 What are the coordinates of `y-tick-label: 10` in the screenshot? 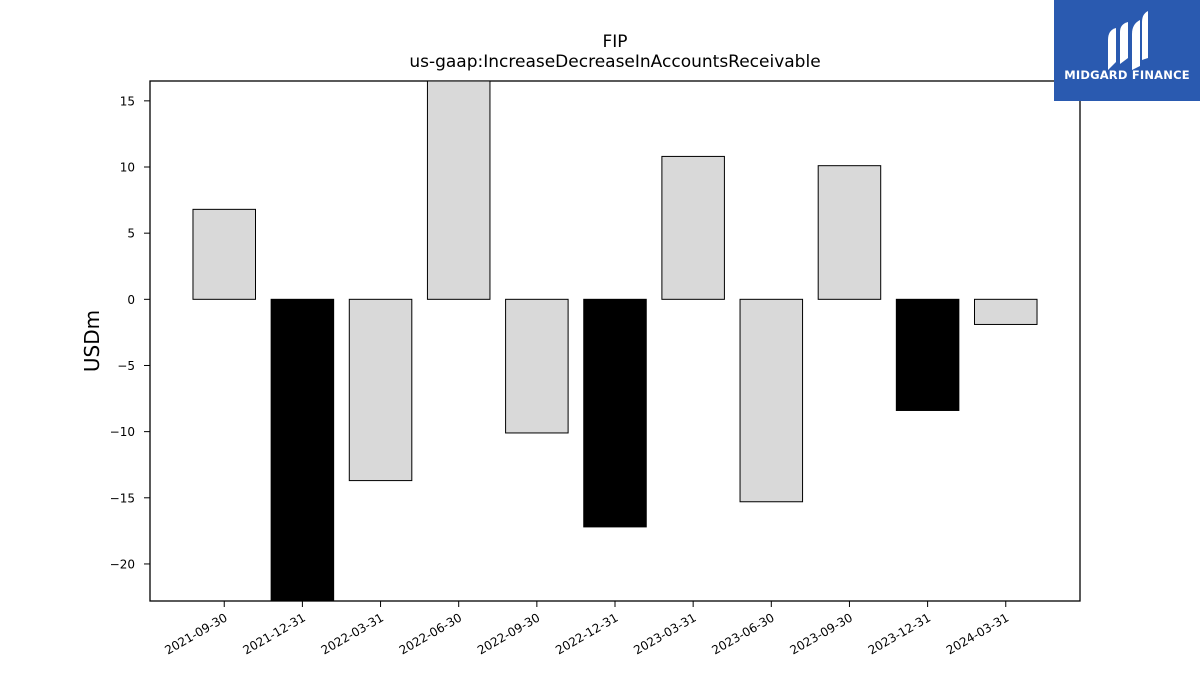 It's located at (127, 168).